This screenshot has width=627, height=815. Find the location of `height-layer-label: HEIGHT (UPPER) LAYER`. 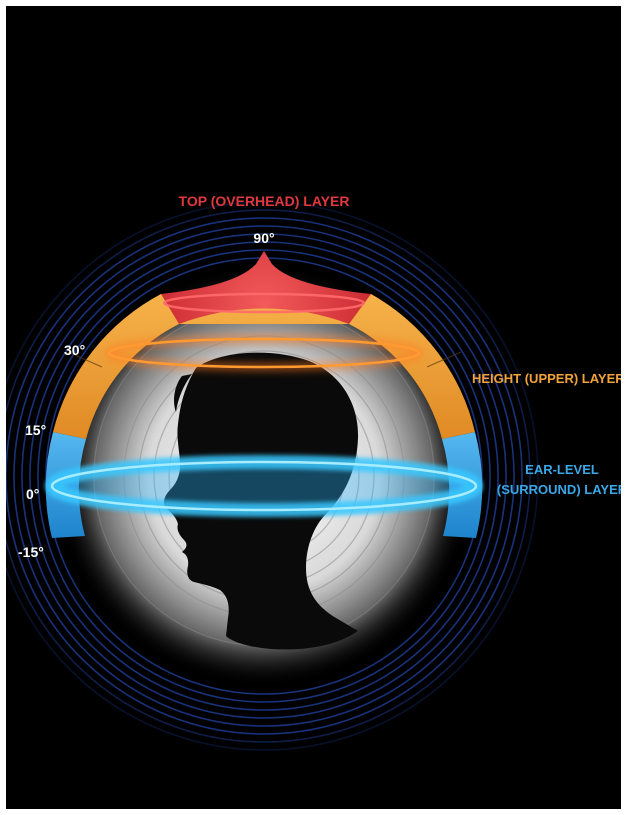

height-layer-label: HEIGHT (UPPER) LAYER is located at coordinates (546, 378).